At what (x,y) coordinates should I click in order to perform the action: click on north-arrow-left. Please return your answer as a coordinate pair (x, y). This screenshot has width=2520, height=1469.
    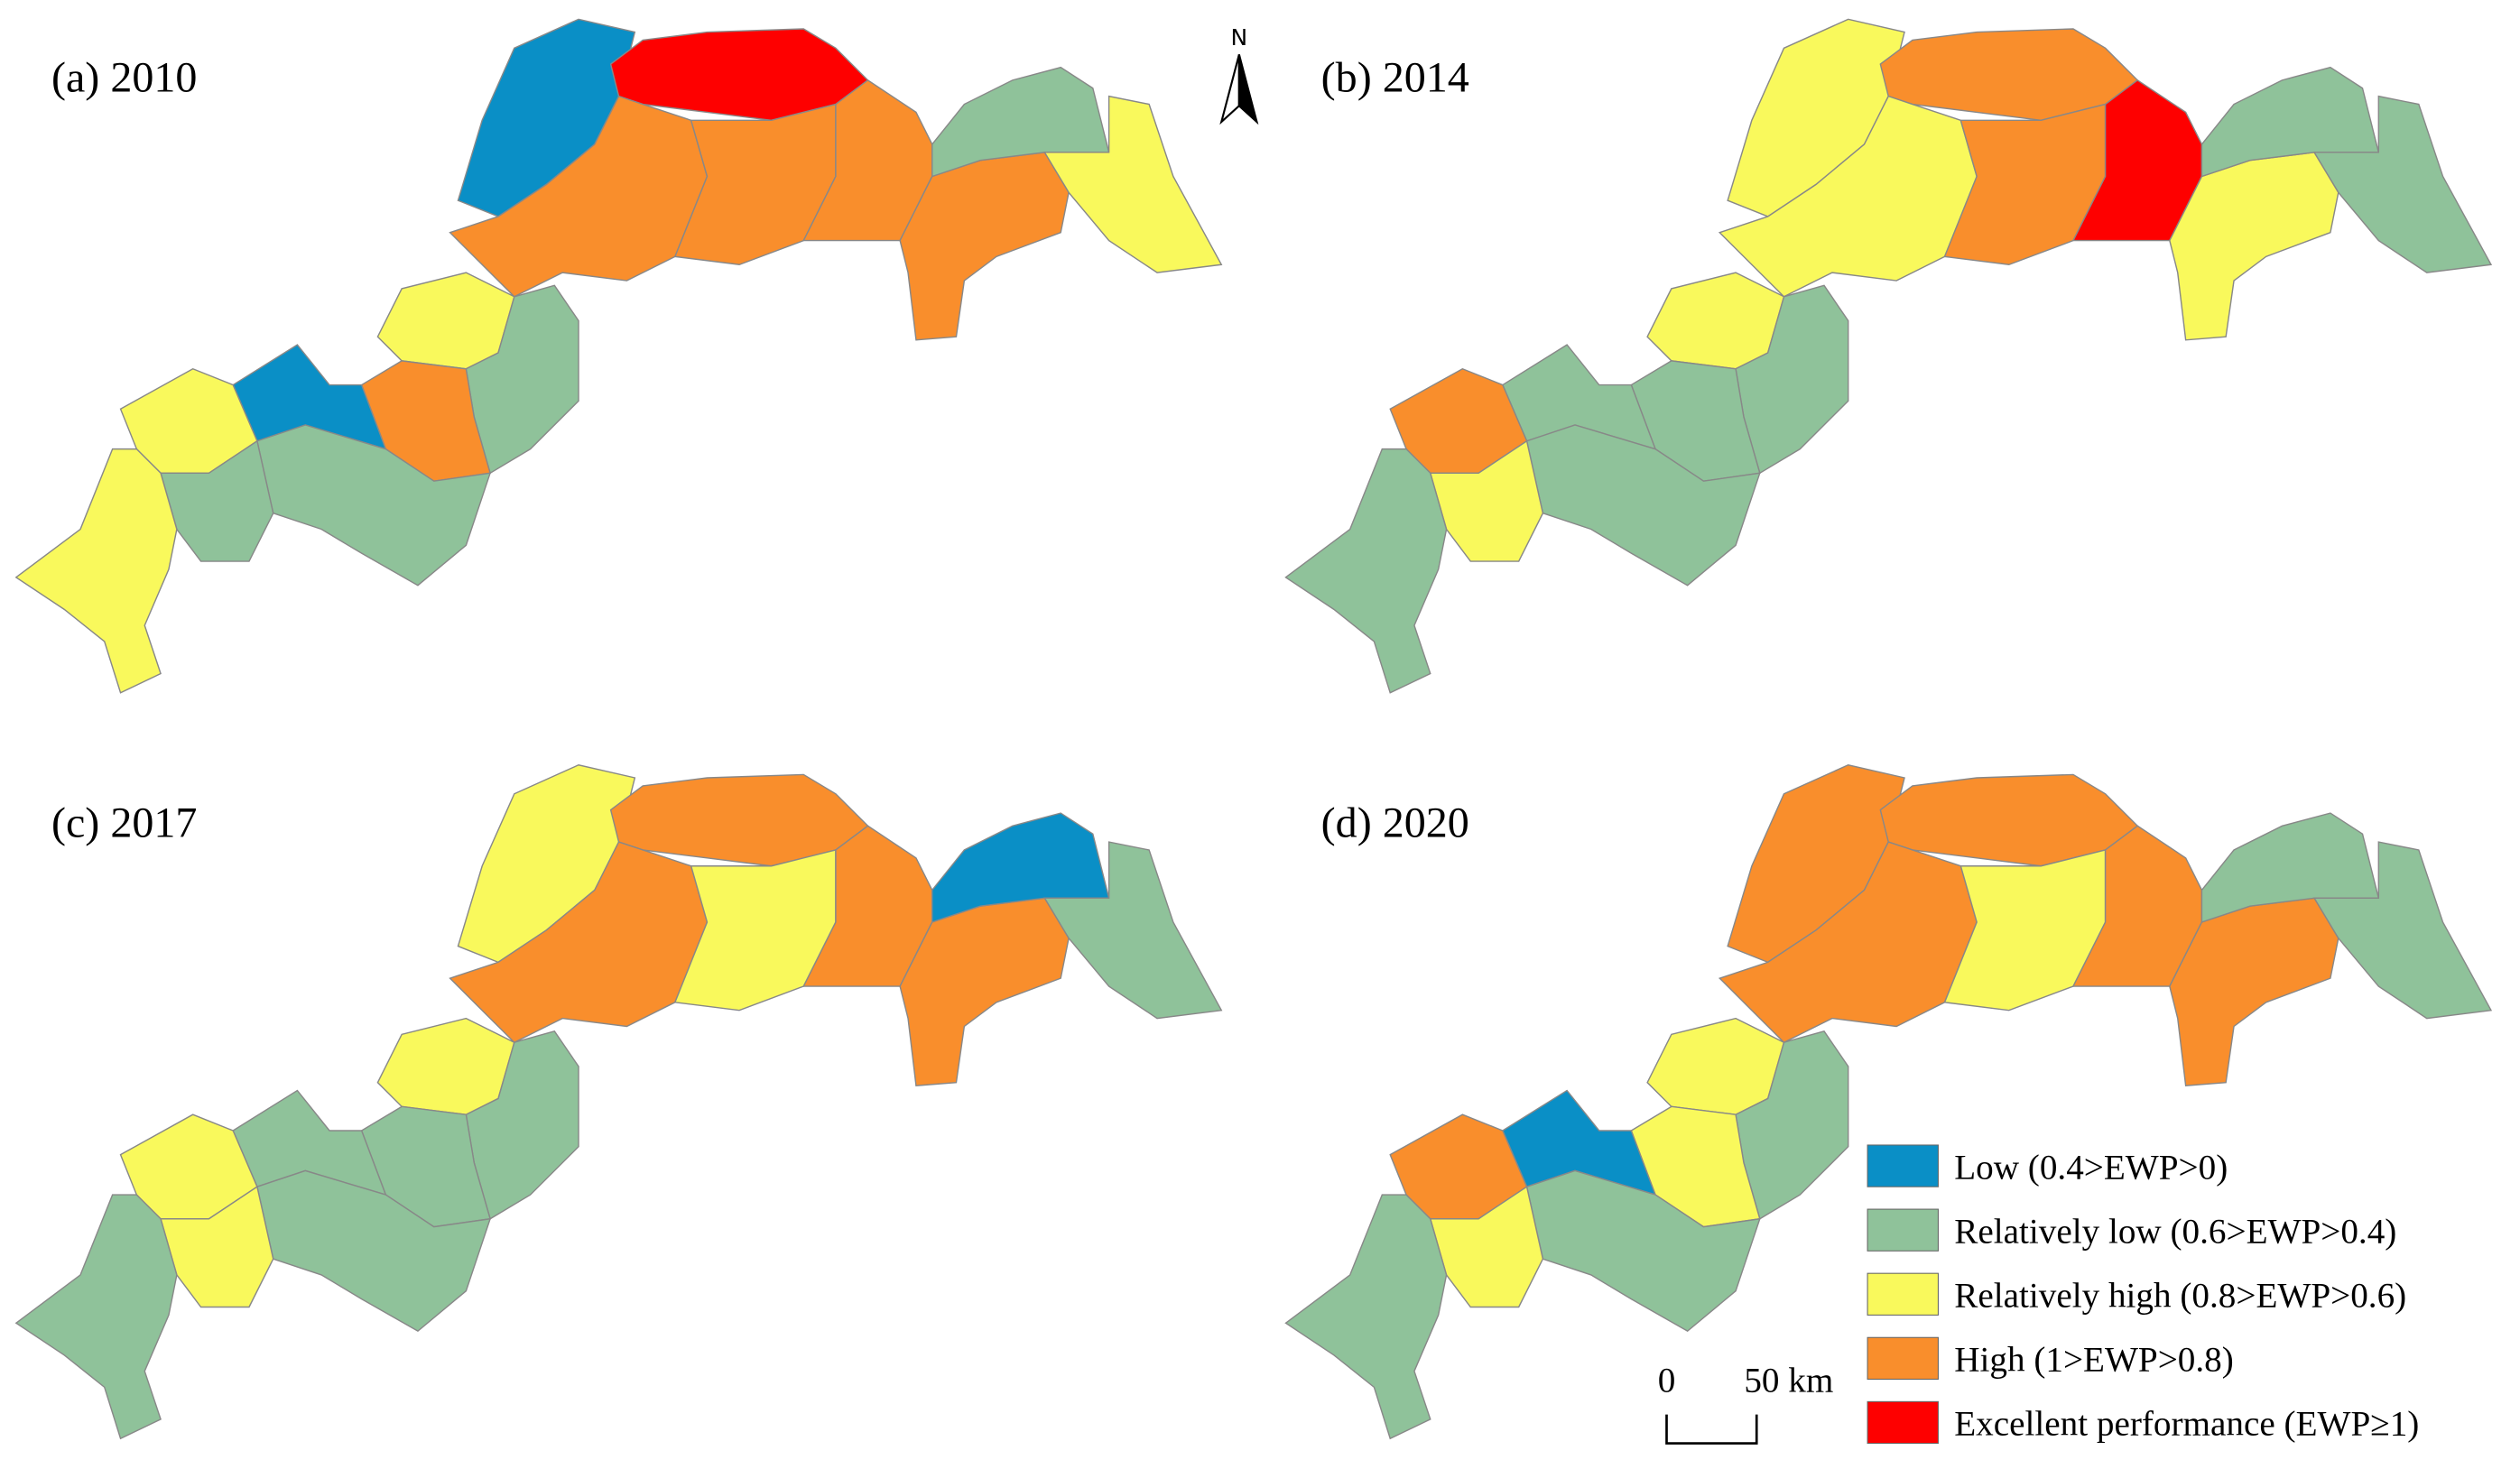
    Looking at the image, I should click on (1229, 89).